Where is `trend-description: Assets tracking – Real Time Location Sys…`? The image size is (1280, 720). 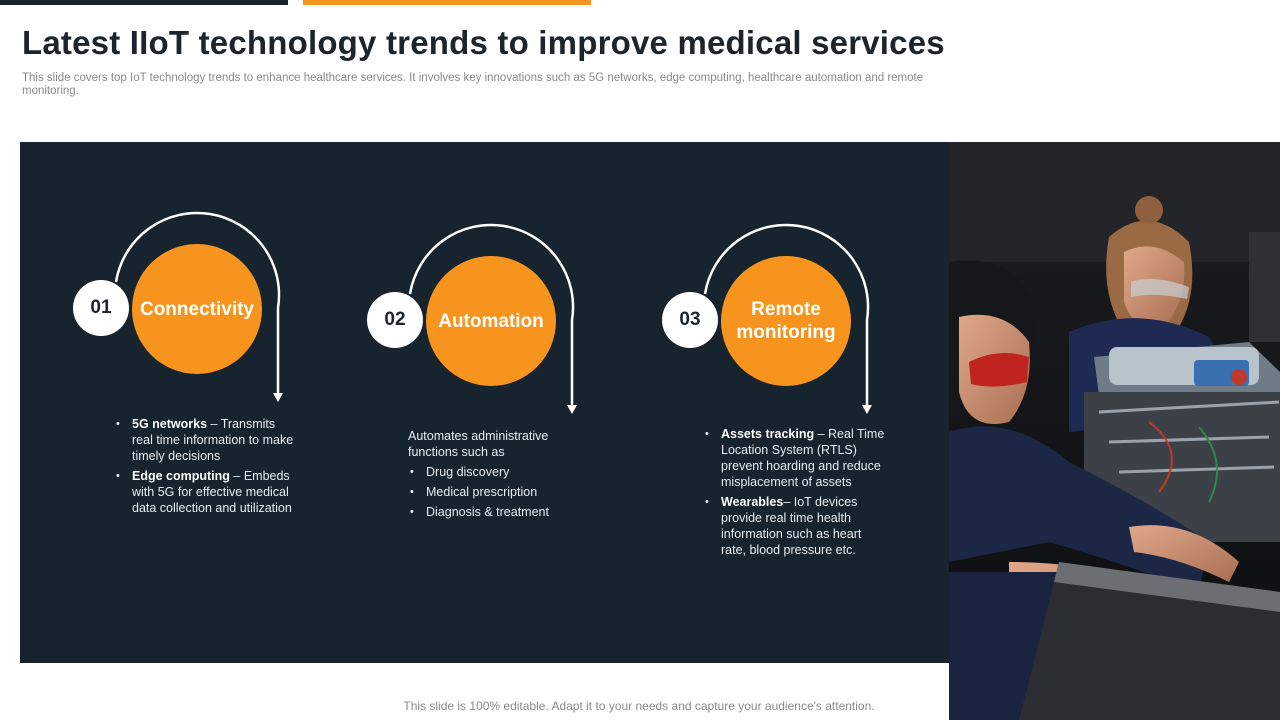 trend-description: Assets tracking – Real Time Location Sys… is located at coordinates (795, 494).